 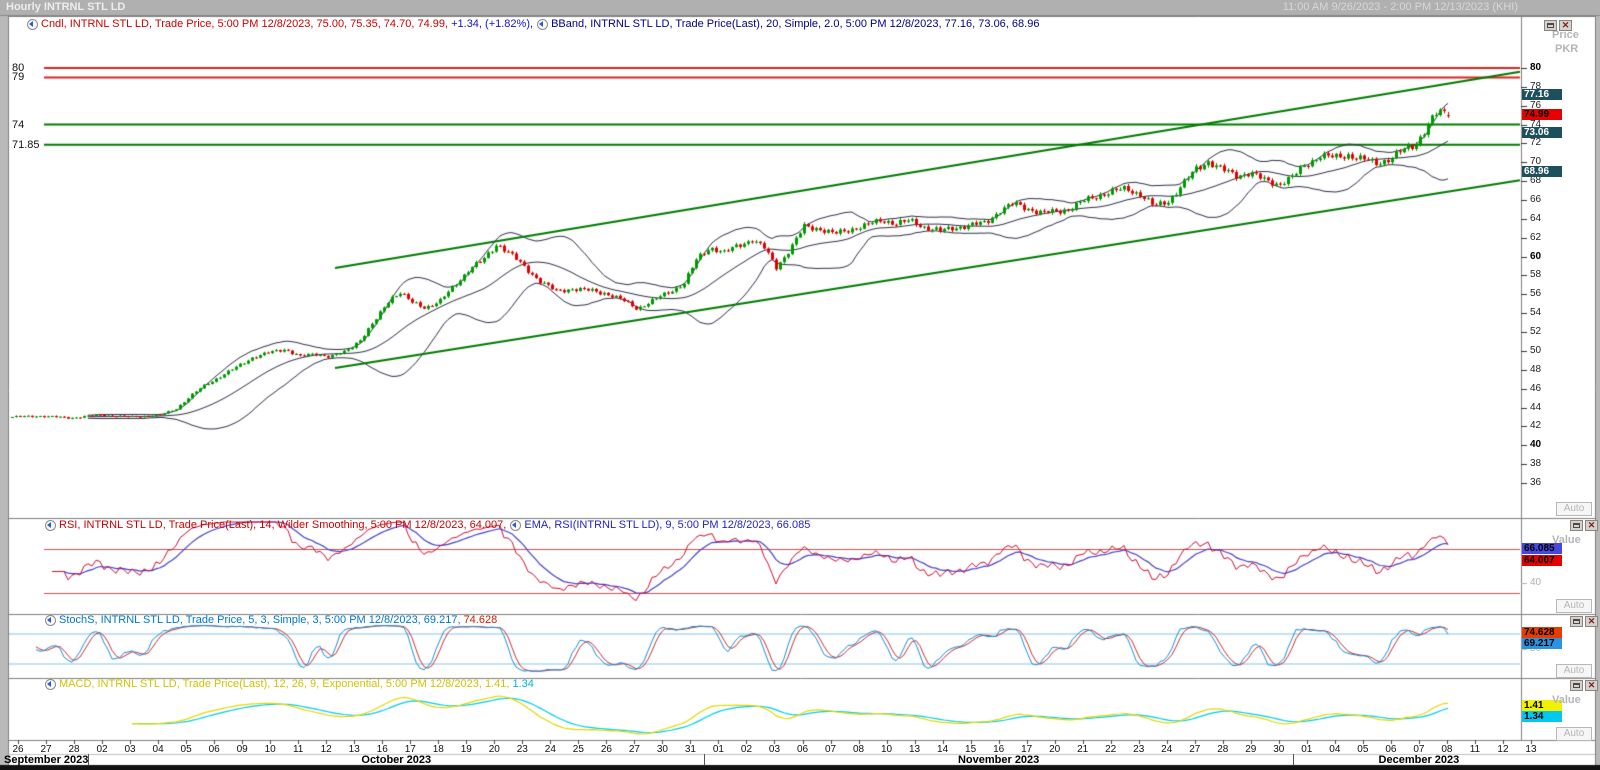 I want to click on date-tick: 04, so click(x=158, y=749).